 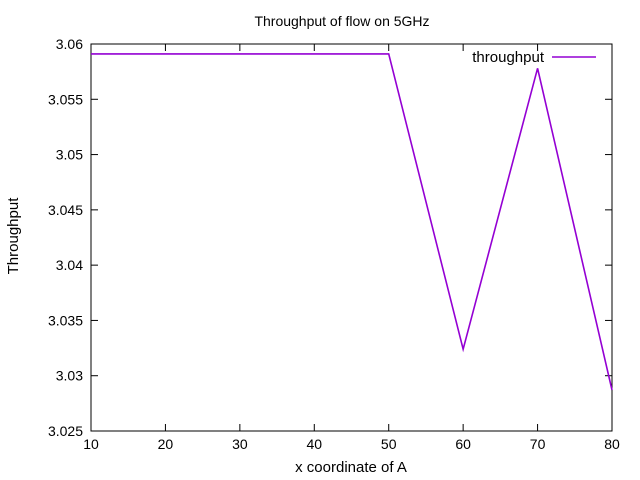 I want to click on y-tick-label: 3.06, so click(x=69, y=44).